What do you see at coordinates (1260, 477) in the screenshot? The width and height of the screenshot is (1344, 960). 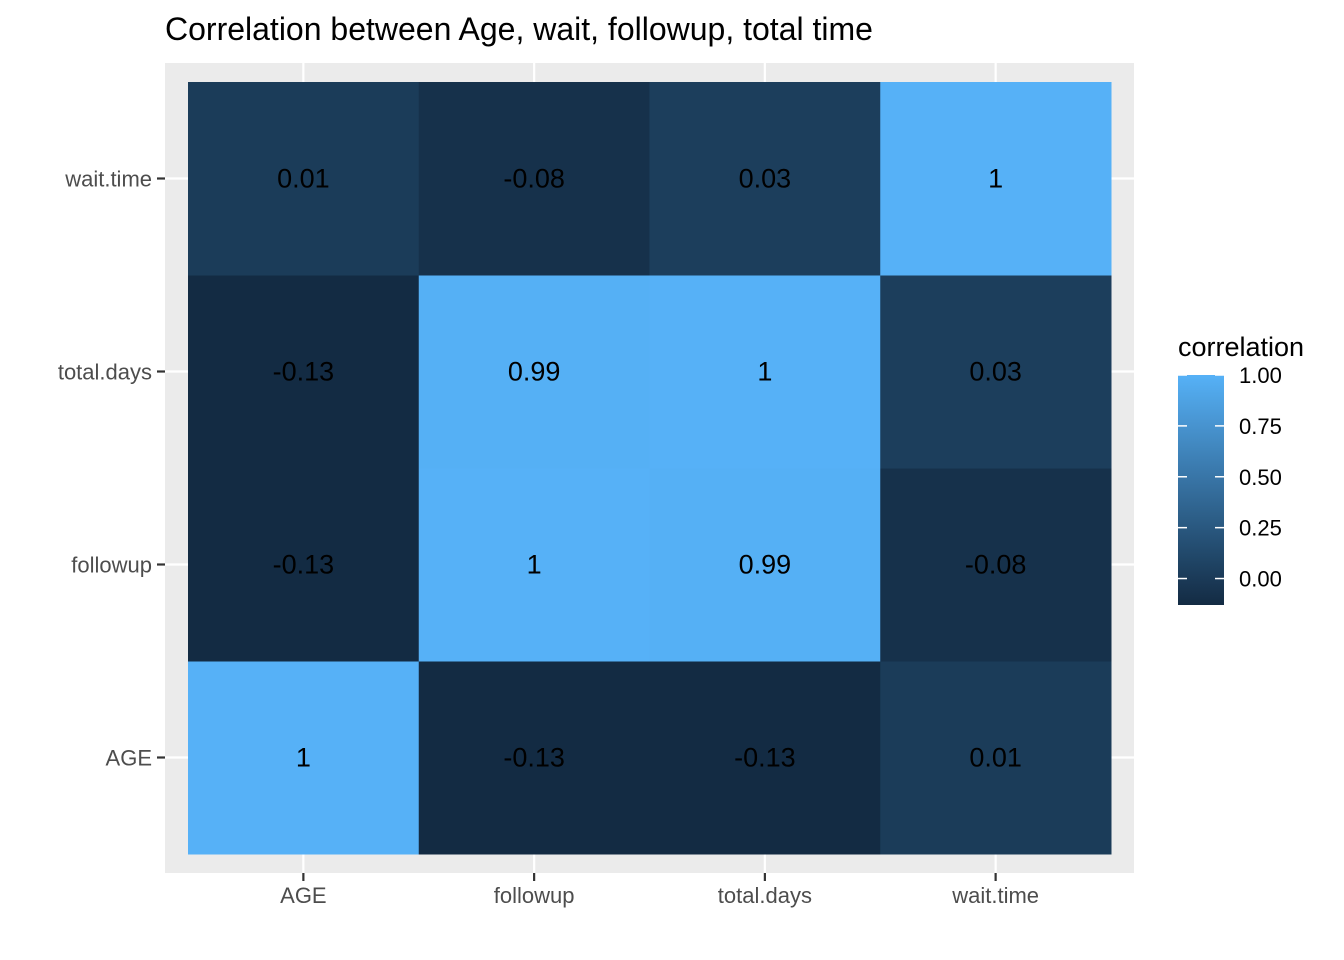 I see `legend-tick-label: 0.50` at bounding box center [1260, 477].